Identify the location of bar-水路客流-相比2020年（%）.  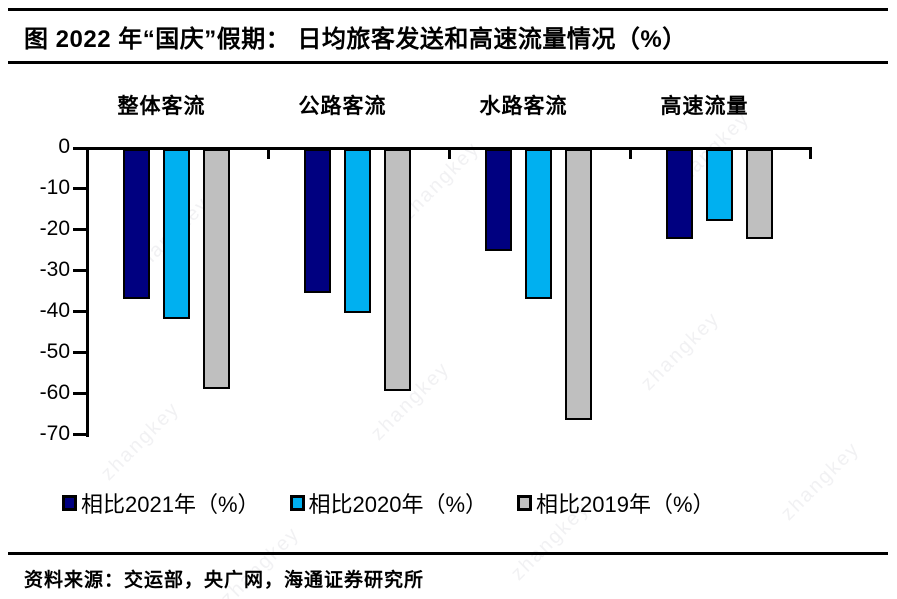
(538, 224).